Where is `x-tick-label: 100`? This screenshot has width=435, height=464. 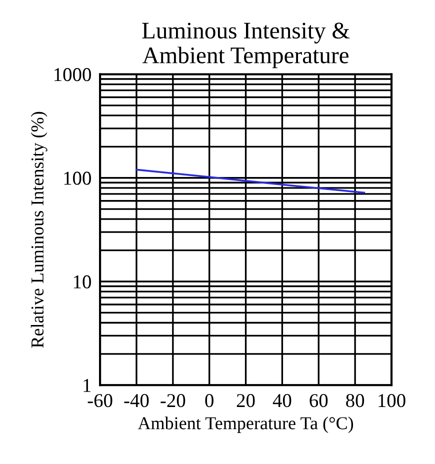
x-tick-label: 100 is located at coordinates (392, 401).